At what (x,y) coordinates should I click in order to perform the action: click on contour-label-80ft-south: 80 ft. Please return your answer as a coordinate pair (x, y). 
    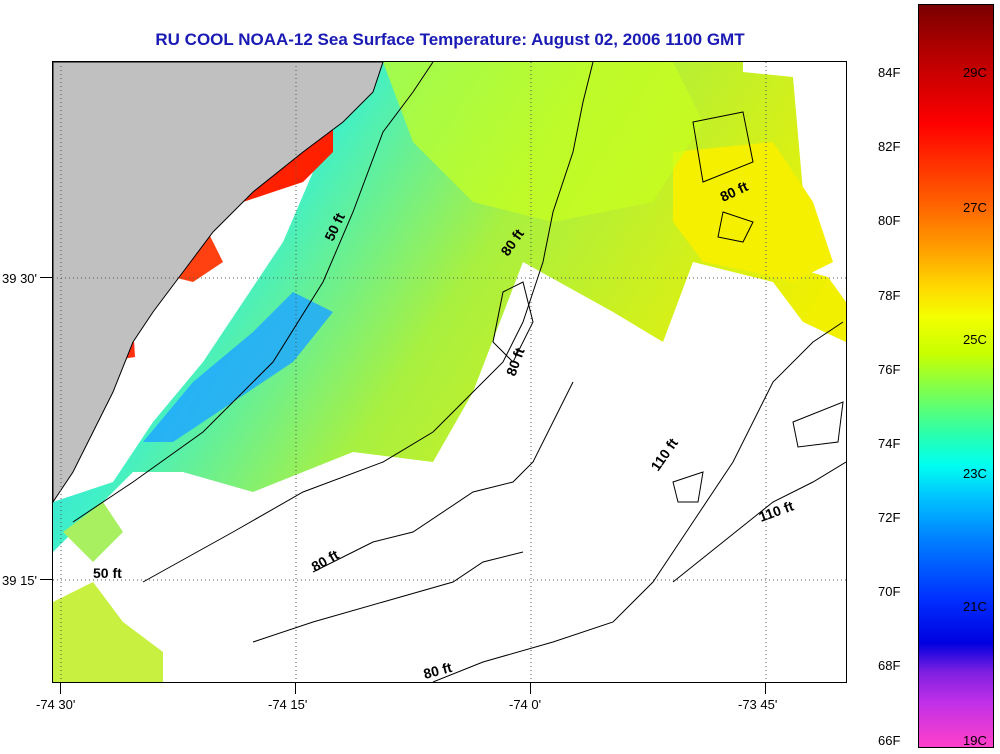
    Looking at the image, I should click on (325, 560).